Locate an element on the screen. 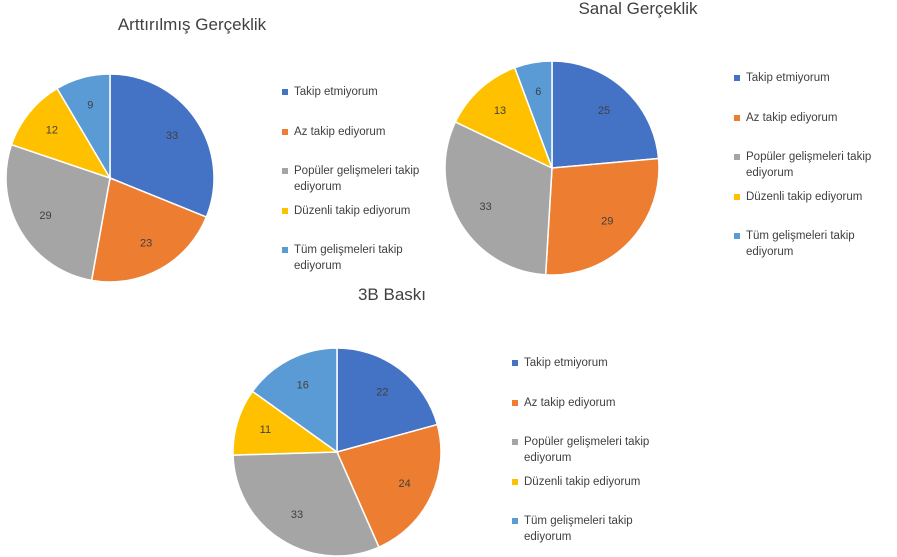 The image size is (897, 557). data-label: 6 is located at coordinates (538, 92).